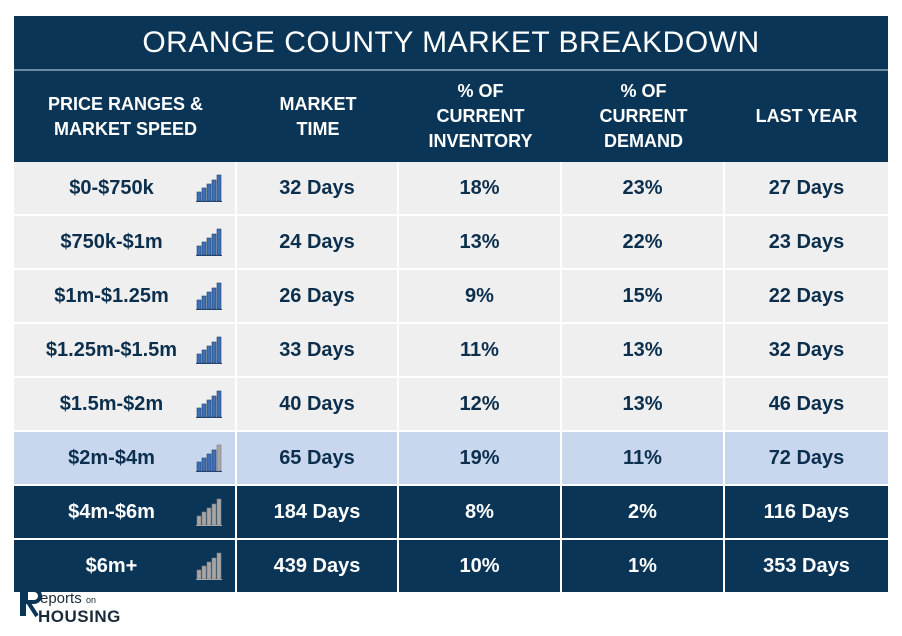  What do you see at coordinates (125, 566) in the screenshot?
I see `price-range-cell: $6m+` at bounding box center [125, 566].